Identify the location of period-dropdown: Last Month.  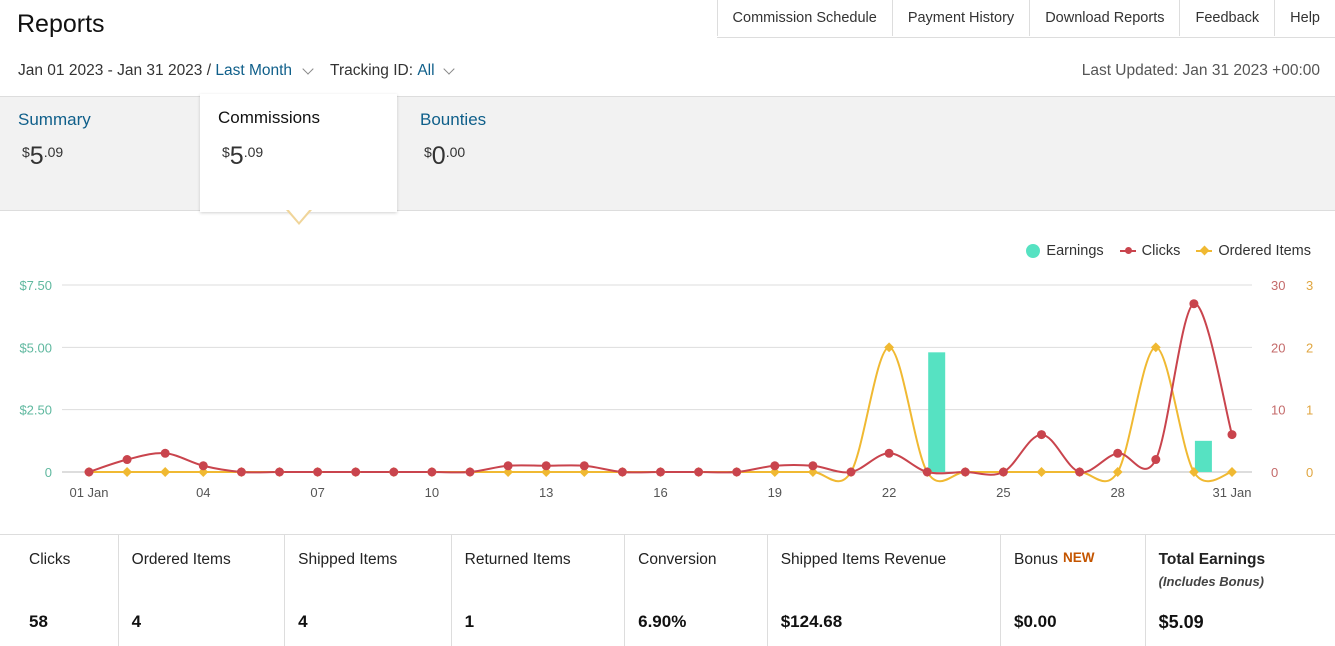
(254, 70).